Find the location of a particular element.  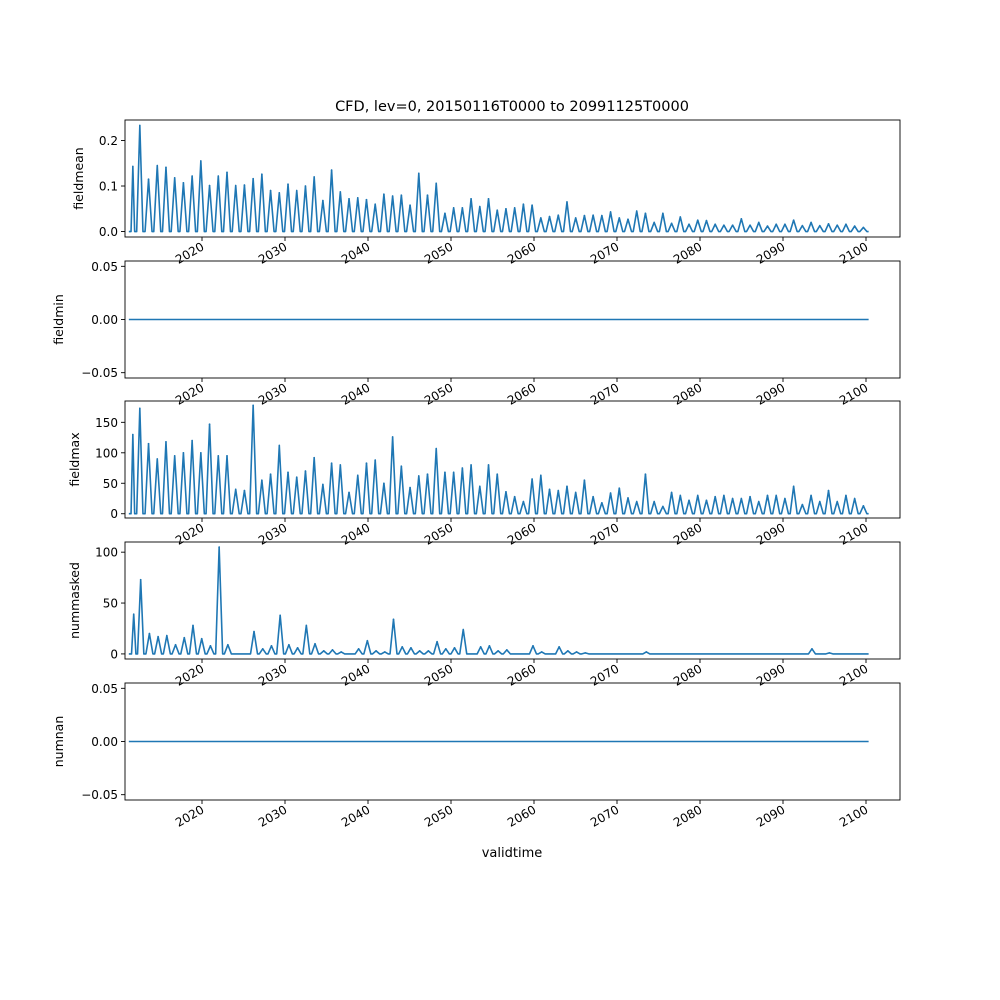

y-axis-label-nummasked: nummasked is located at coordinates (74, 600).